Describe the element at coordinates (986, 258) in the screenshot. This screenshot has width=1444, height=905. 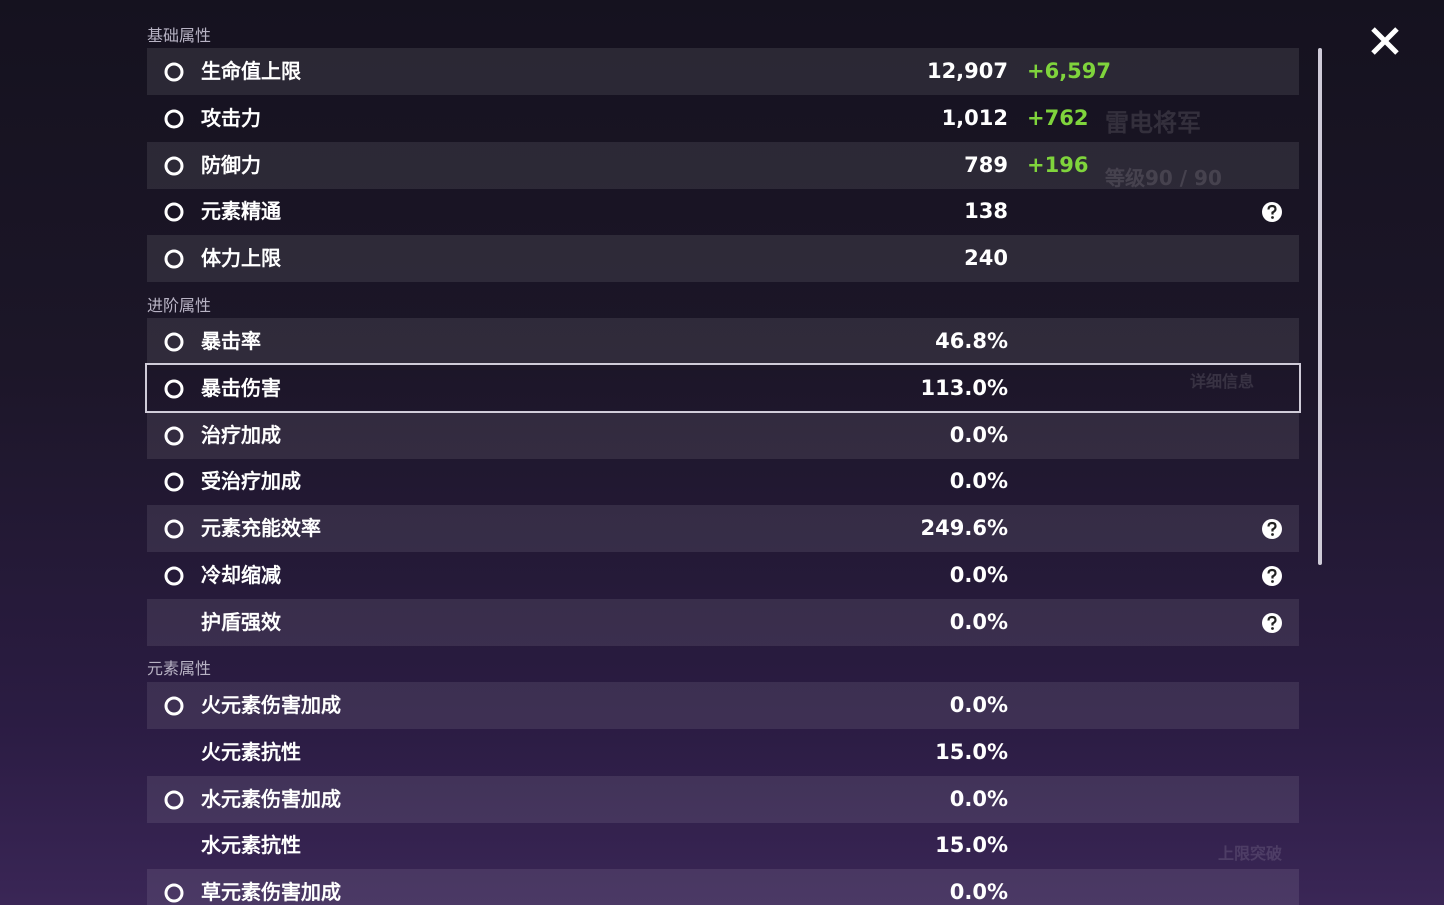
I see `stat-value: 240` at that location.